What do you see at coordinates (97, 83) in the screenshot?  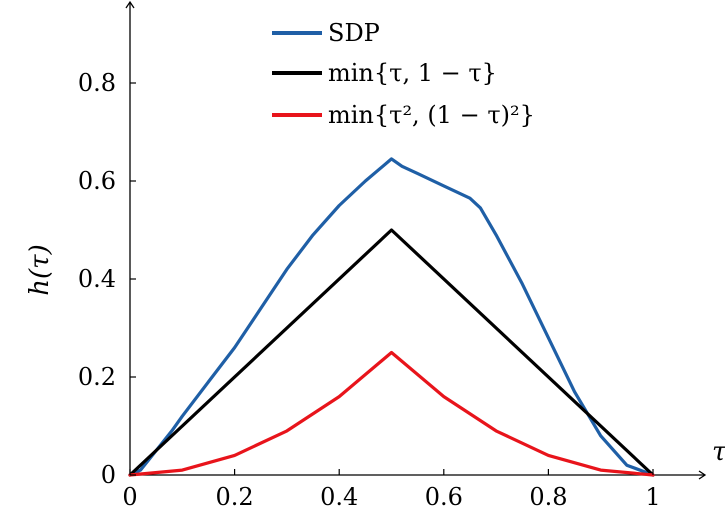 I see `y-tick-label: 0.8` at bounding box center [97, 83].